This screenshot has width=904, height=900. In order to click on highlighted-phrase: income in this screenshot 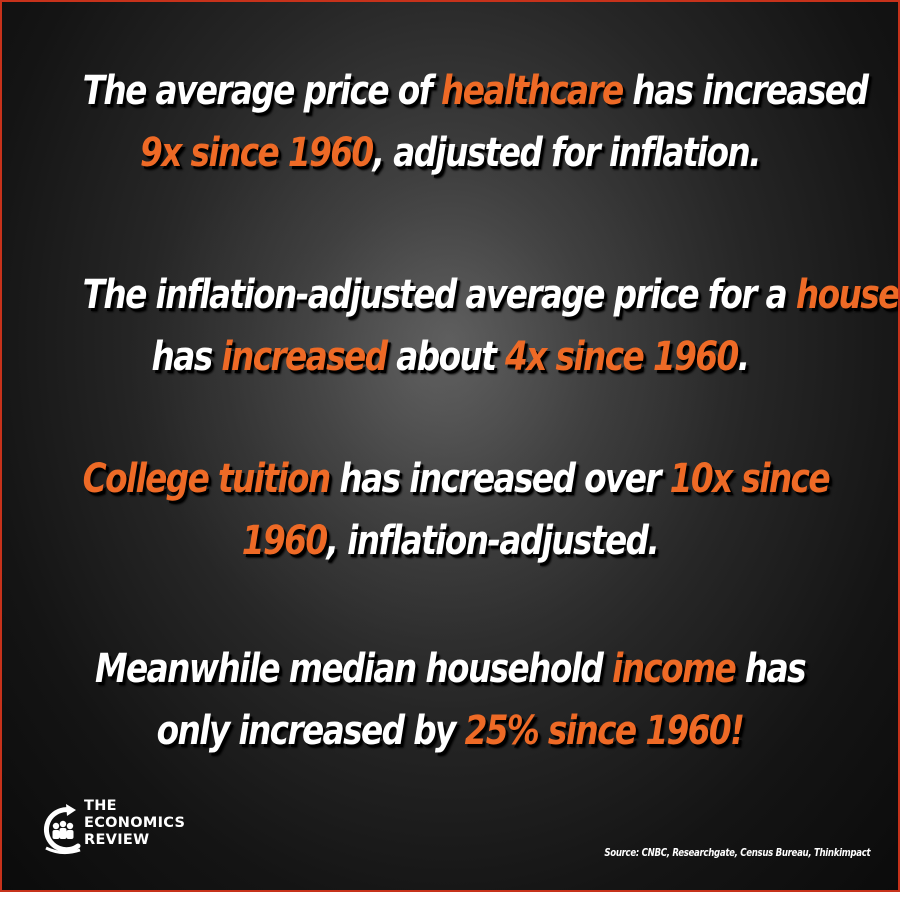, I will do `click(674, 669)`.